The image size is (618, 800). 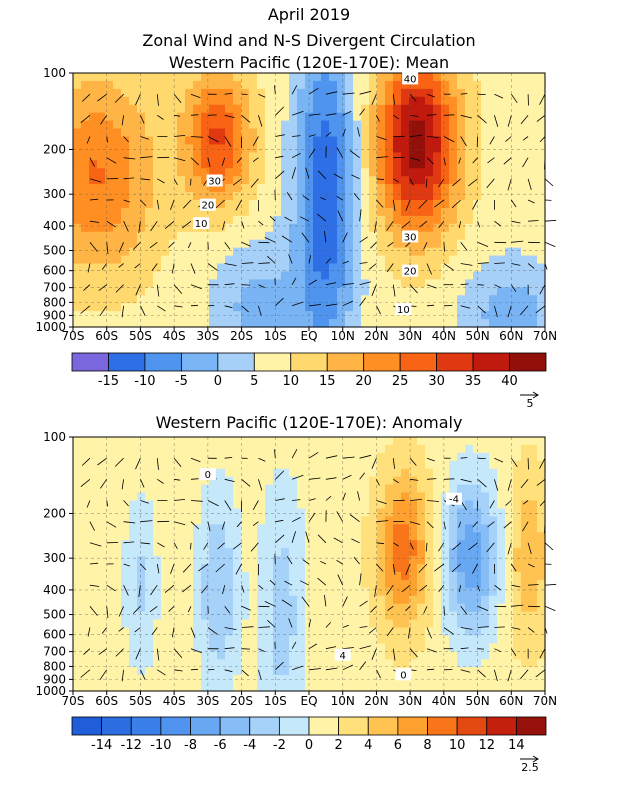 I want to click on y-tick-label: 500, so click(x=54, y=615).